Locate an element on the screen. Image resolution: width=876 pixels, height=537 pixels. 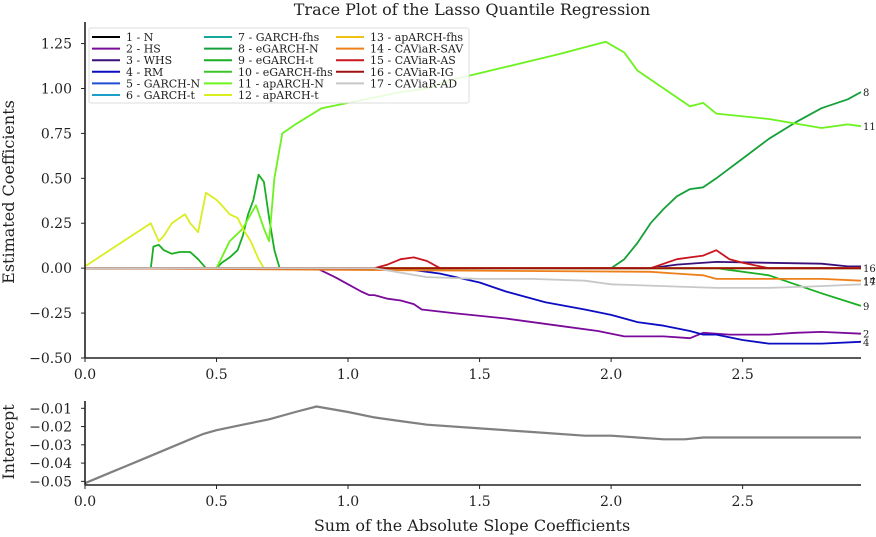
top-x-tick-label: 1.0 is located at coordinates (348, 375).